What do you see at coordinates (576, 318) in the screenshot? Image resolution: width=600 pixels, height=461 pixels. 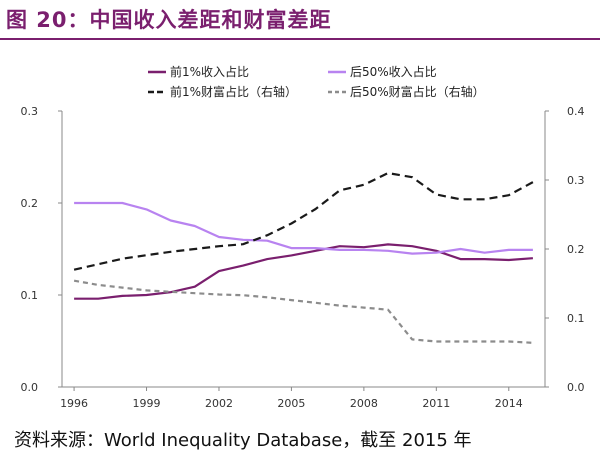 I see `y-tick-label-right: 0.1` at bounding box center [576, 318].